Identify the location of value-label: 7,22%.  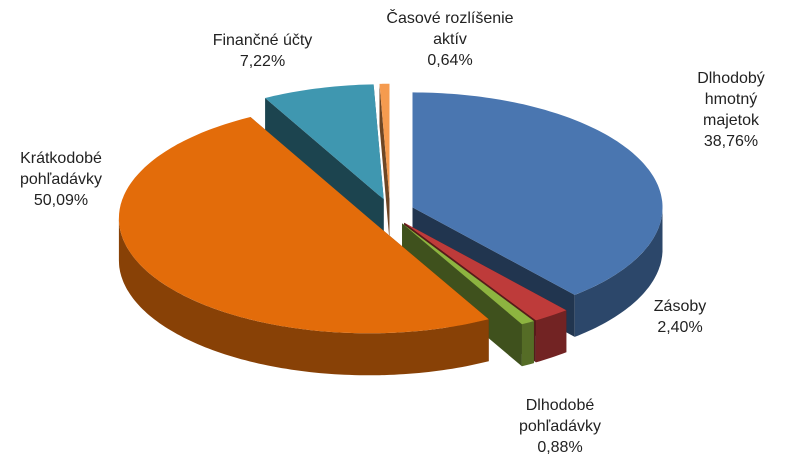
(262, 61).